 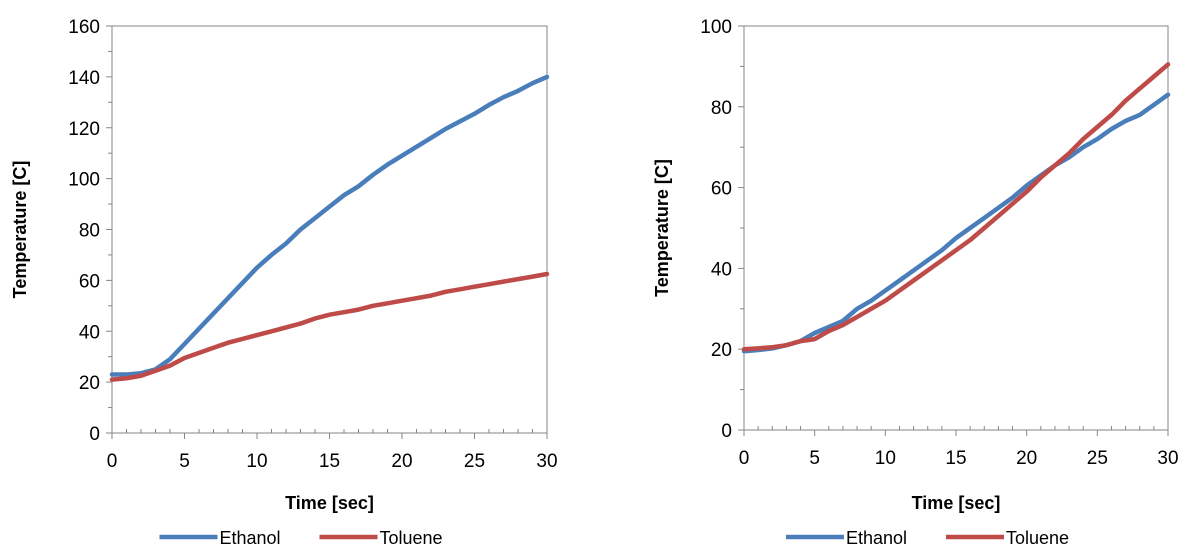 What do you see at coordinates (84, 129) in the screenshot?
I see `y-tick-label: 120` at bounding box center [84, 129].